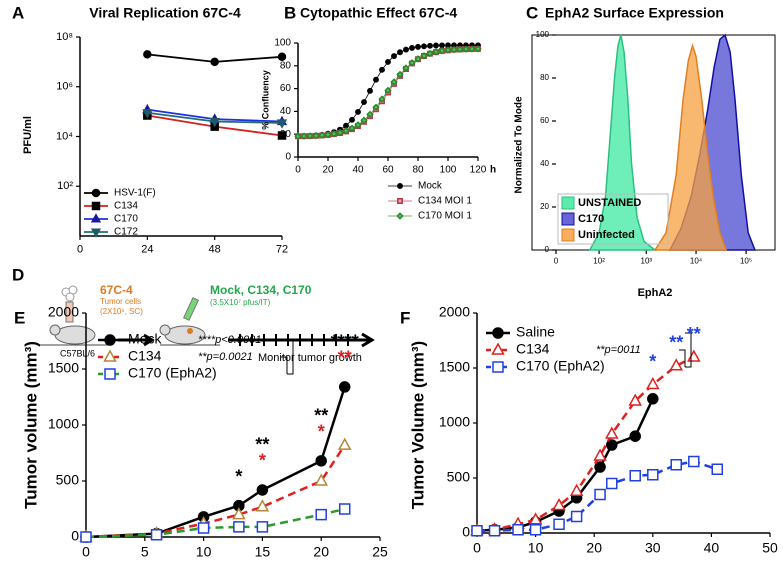  What do you see at coordinates (613, 219) in the screenshot?
I see `legend-frame` at bounding box center [613, 219].